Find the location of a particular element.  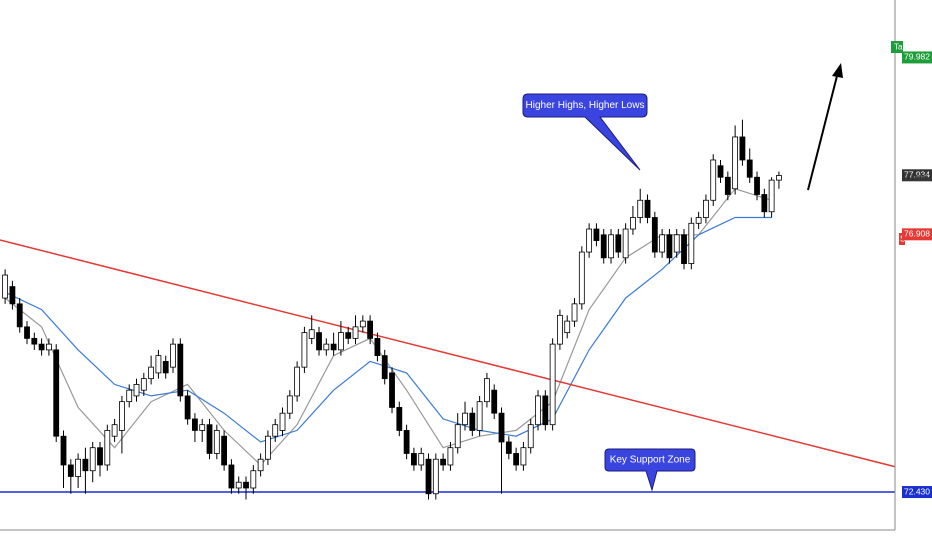

side-tag is located at coordinates (897, 47).